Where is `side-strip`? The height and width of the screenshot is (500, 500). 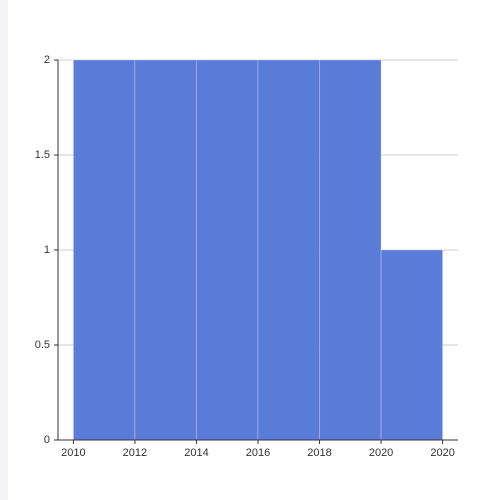 side-strip is located at coordinates (4, 250).